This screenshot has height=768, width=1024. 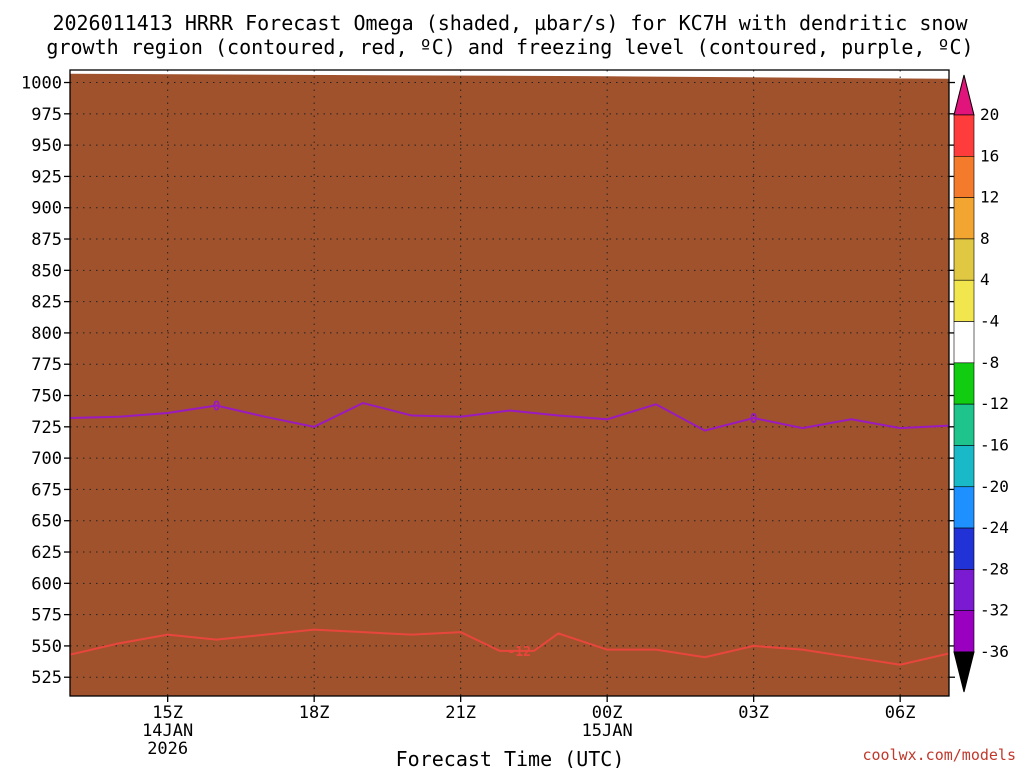 What do you see at coordinates (754, 419) in the screenshot?
I see `contour-label-2: 0` at bounding box center [754, 419].